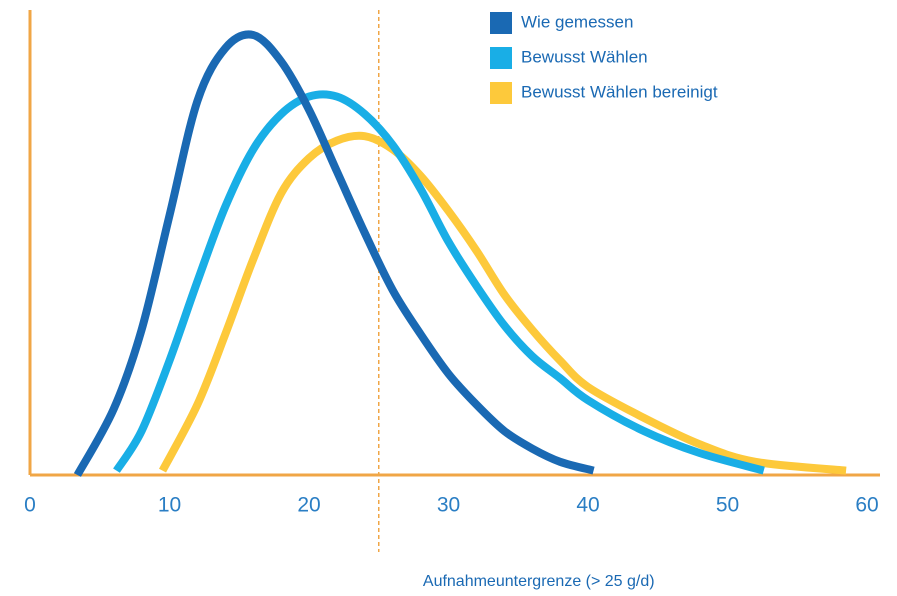 The image size is (897, 596). Describe the element at coordinates (587, 505) in the screenshot. I see `x-tick-label: 40` at that location.